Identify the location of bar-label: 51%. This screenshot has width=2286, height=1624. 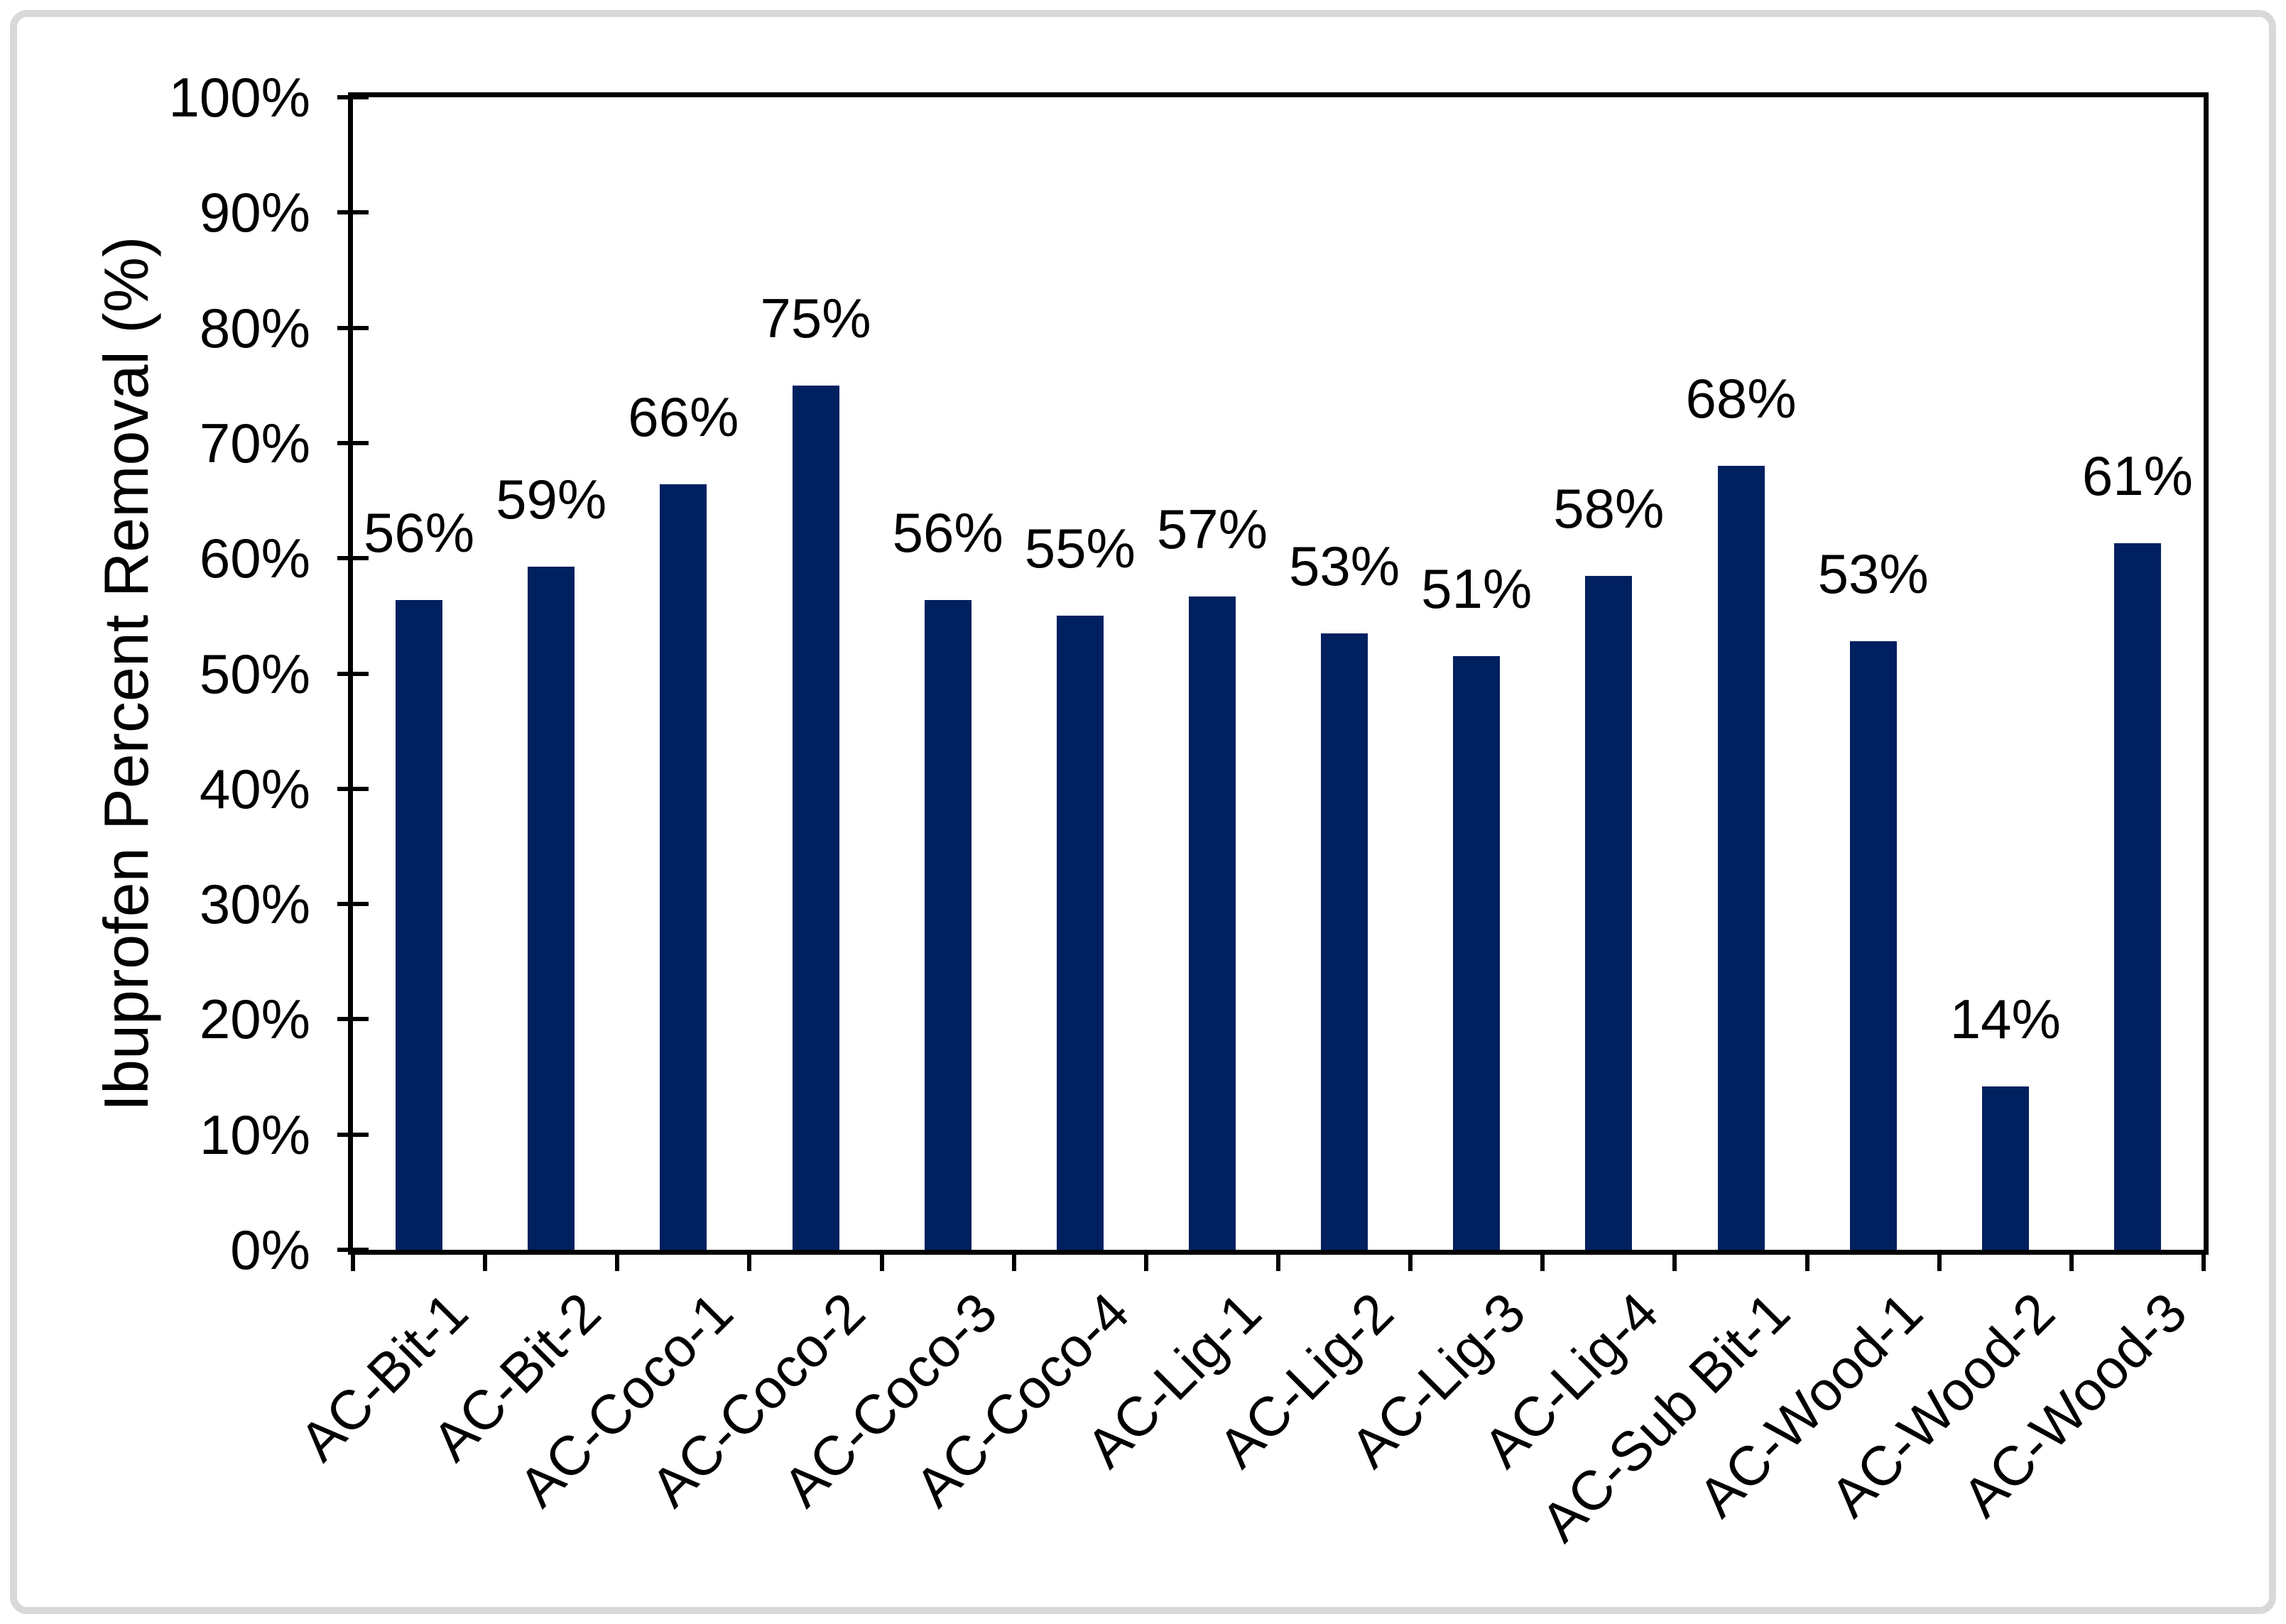
(1477, 589).